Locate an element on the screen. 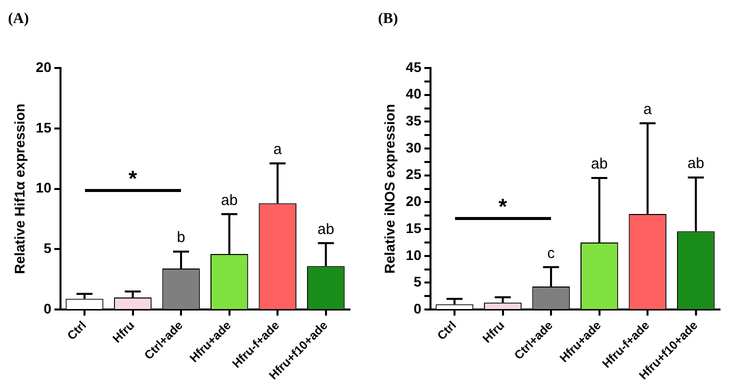  annotation: b is located at coordinates (181, 237).